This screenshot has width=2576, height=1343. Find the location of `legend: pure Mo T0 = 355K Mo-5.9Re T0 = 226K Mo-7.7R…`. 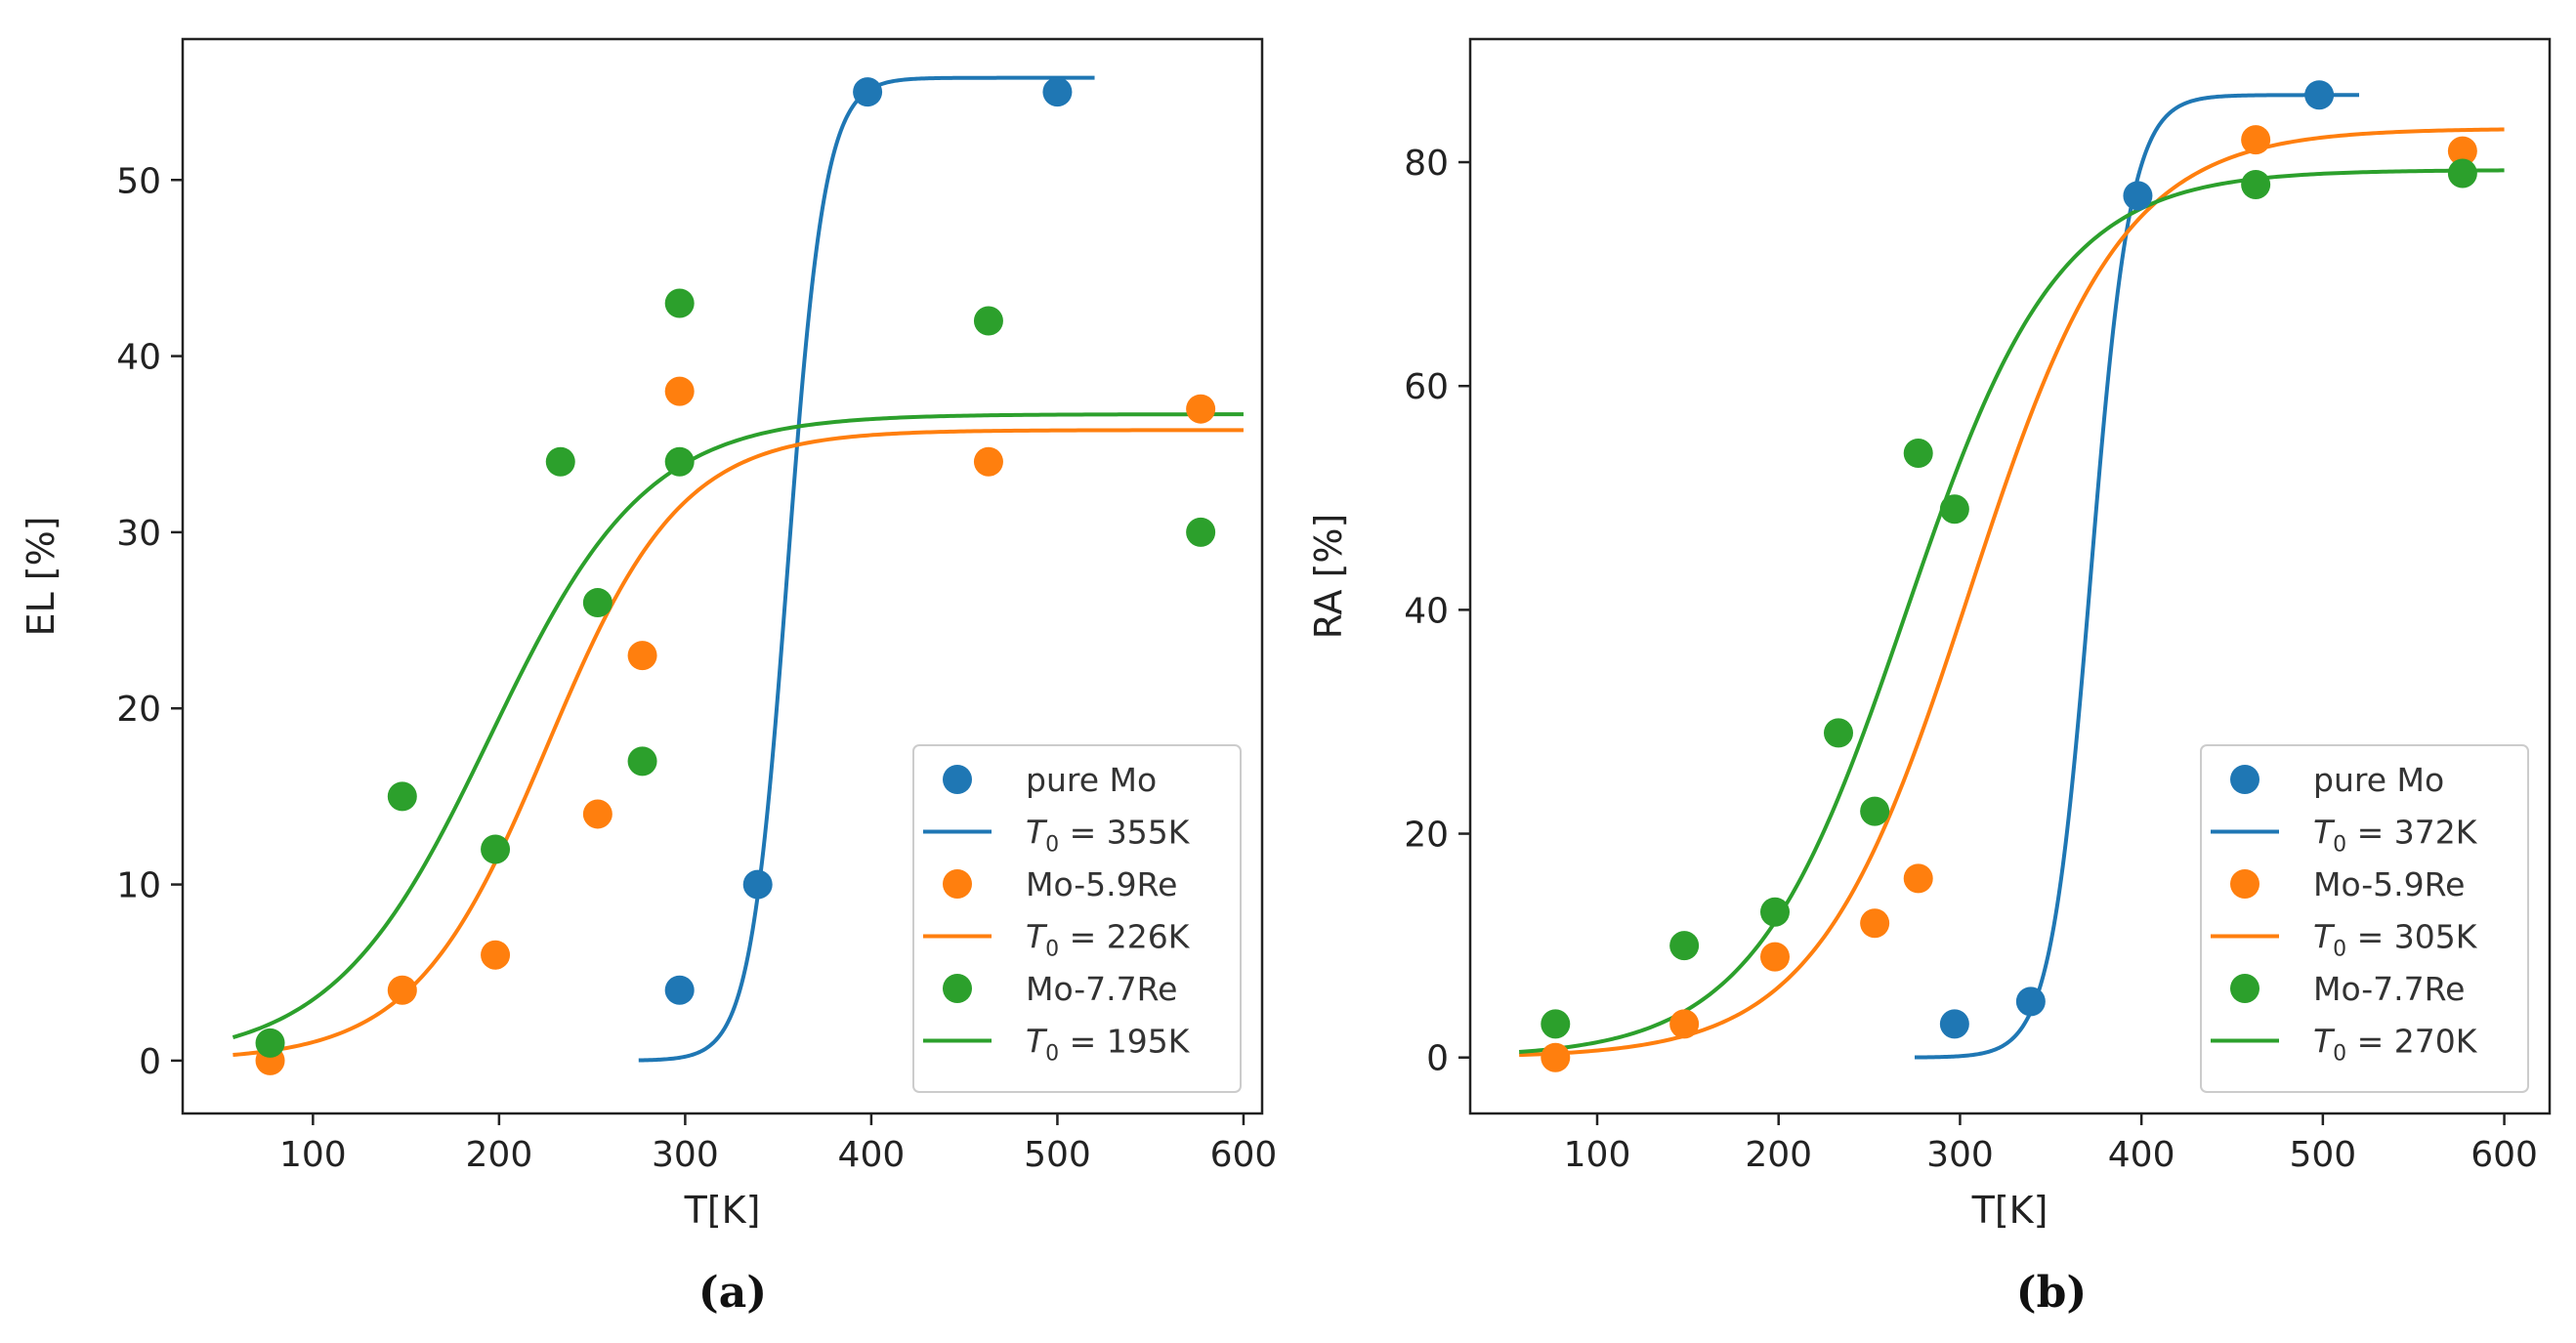

legend: pure Mo T0 = 355K Mo-5.9Re T0 = 226K Mo-7.7R… is located at coordinates (1077, 919).